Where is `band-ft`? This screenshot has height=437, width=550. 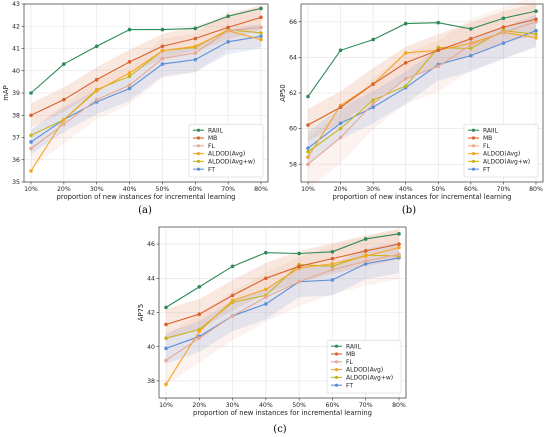 band-ft is located at coordinates (282, 303).